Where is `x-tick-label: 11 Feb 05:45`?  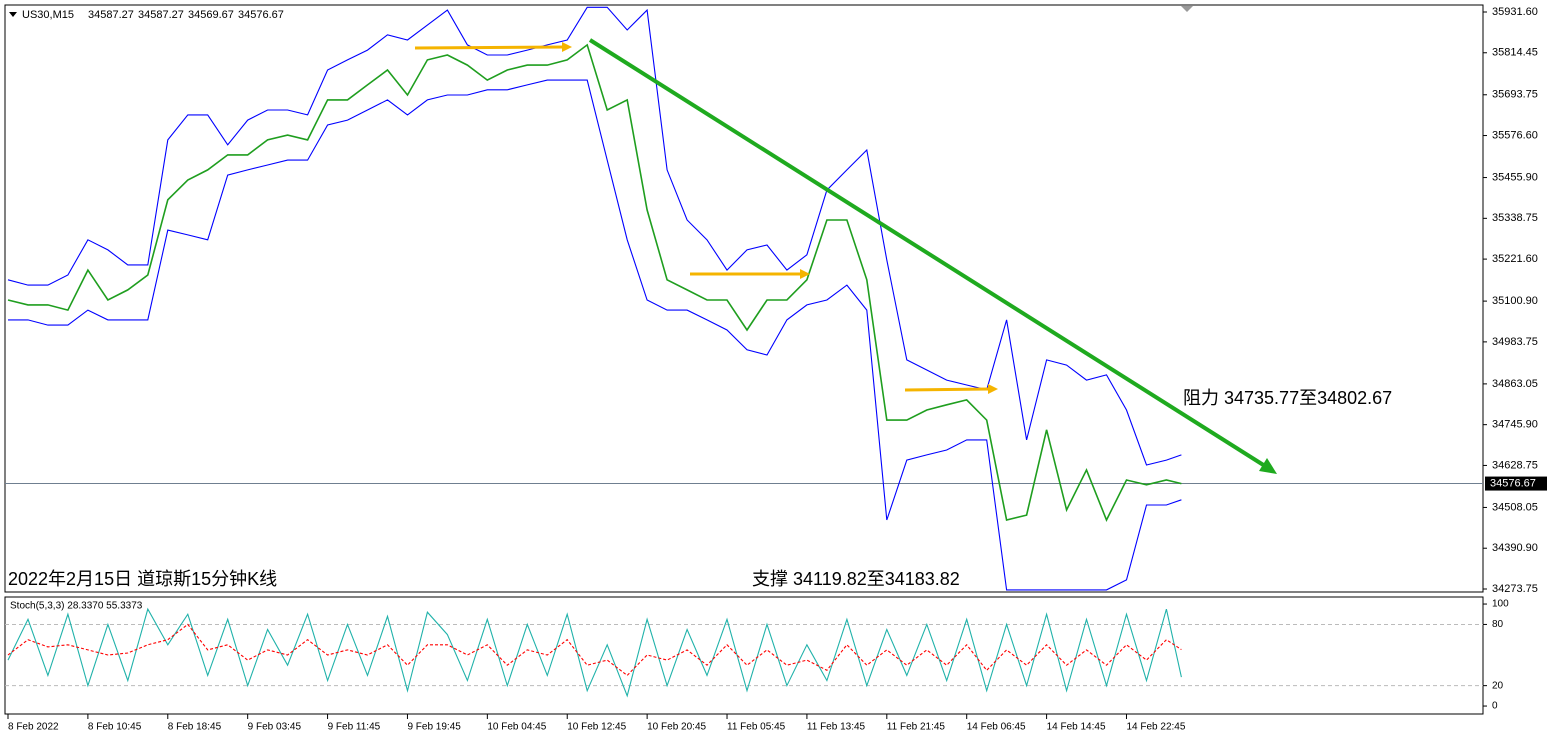
x-tick-label: 11 Feb 05:45 is located at coordinates (756, 727).